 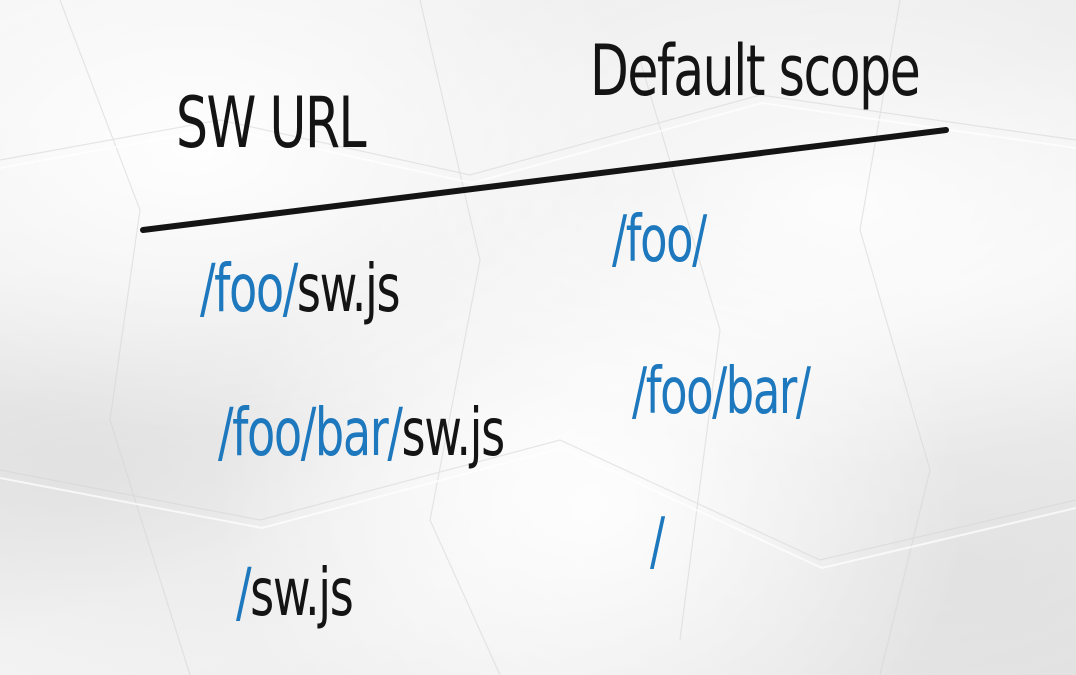 I want to click on sw-url-path: /foo/bar/, so click(x=310, y=432).